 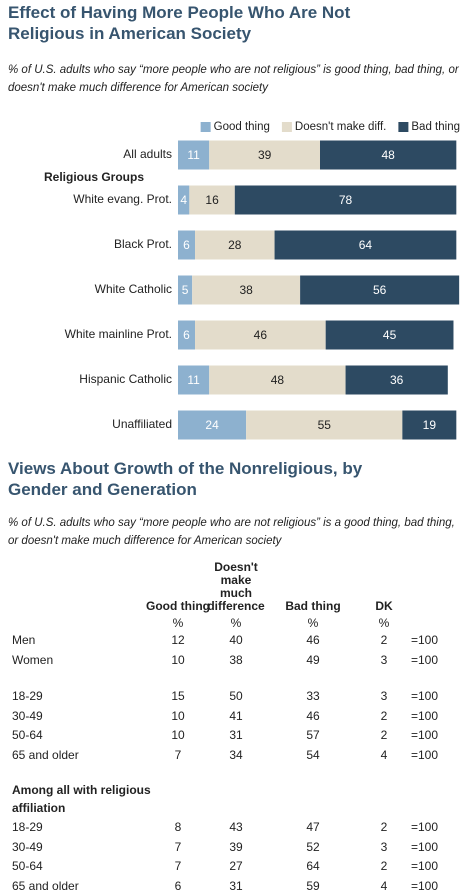 I want to click on data-label: 6, so click(x=186, y=335).